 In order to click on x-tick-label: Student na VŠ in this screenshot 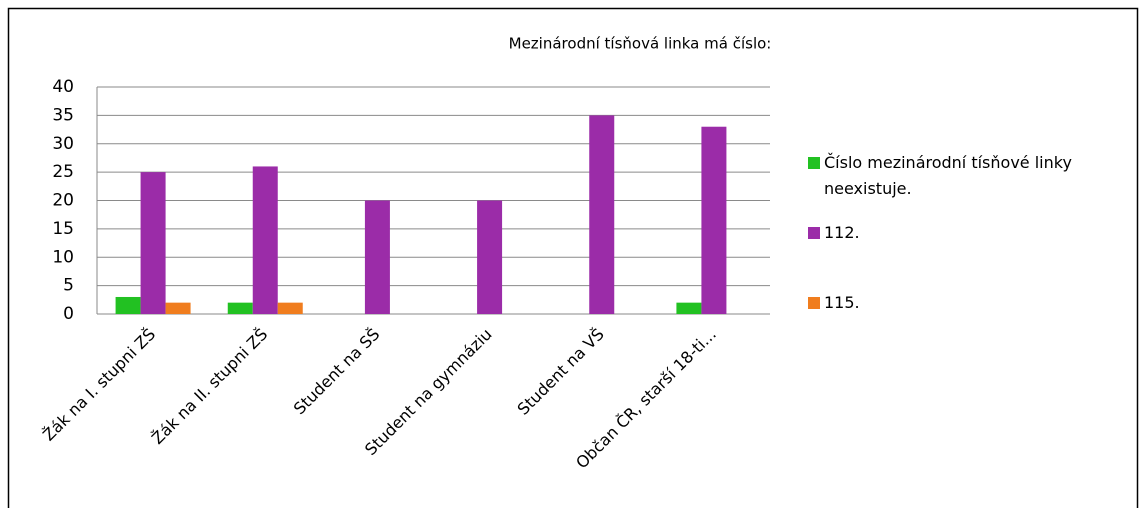, I will do `click(561, 372)`.